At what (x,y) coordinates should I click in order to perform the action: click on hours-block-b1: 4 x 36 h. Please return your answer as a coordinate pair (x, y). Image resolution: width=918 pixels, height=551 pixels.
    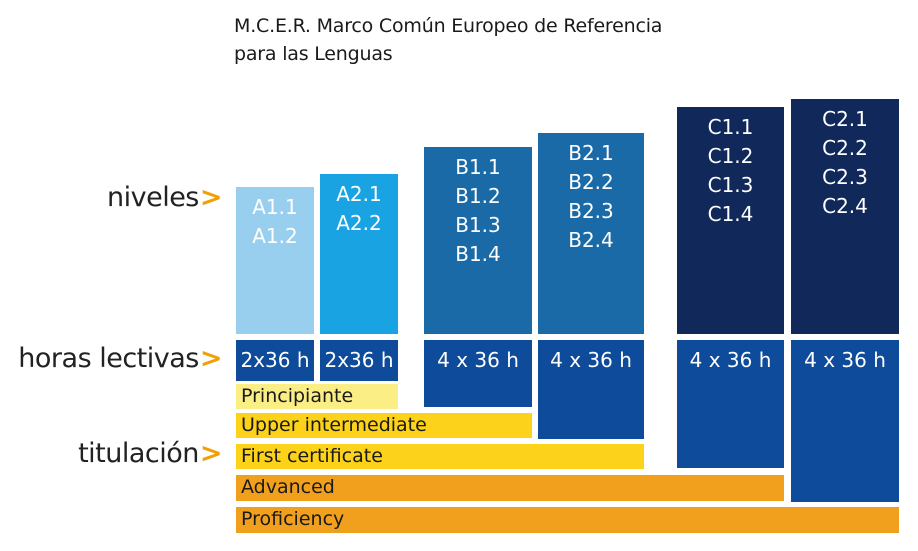
    Looking at the image, I should click on (478, 373).